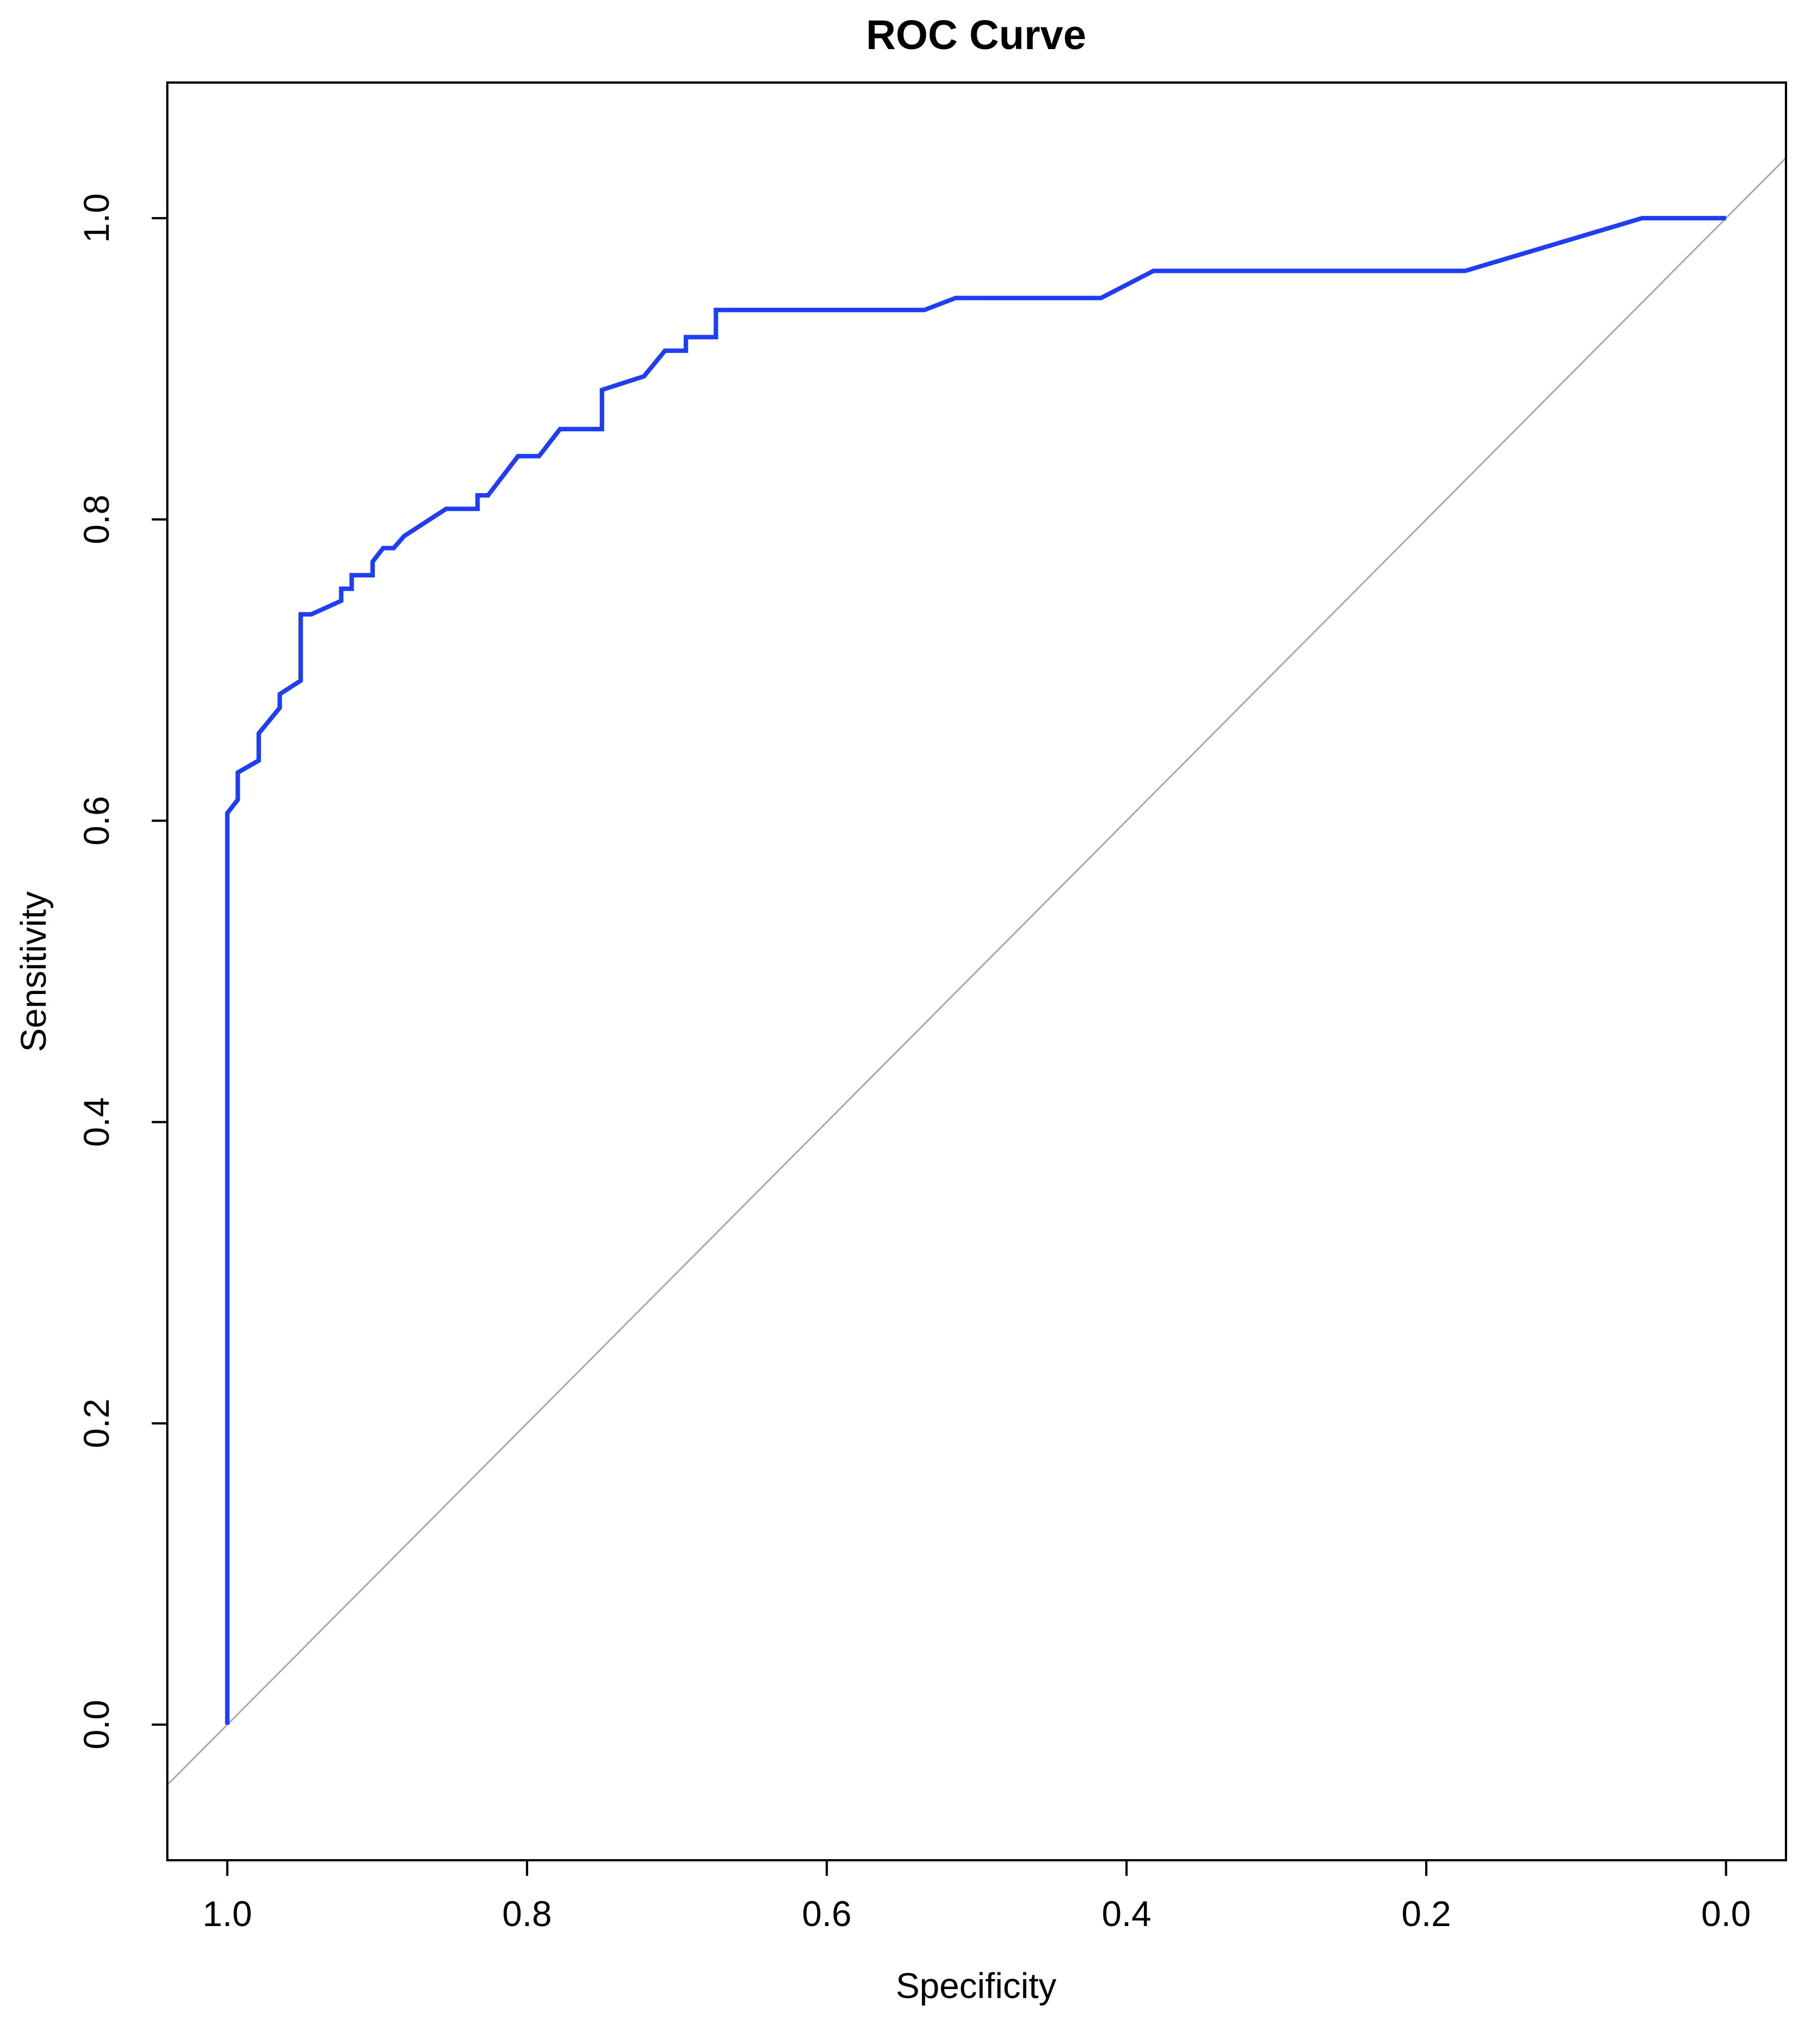 The image size is (1820, 2022). Describe the element at coordinates (96, 1122) in the screenshot. I see `y-tick-label: 0.4` at that location.